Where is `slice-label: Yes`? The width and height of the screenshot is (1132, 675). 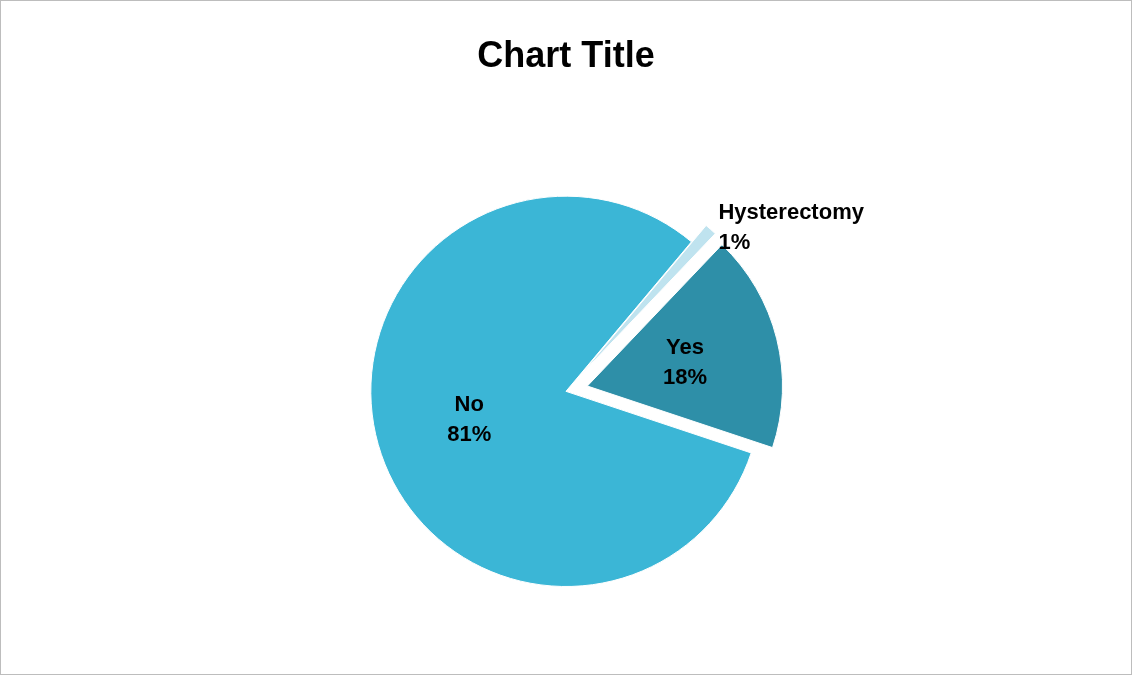
slice-label: Yes is located at coordinates (684, 347).